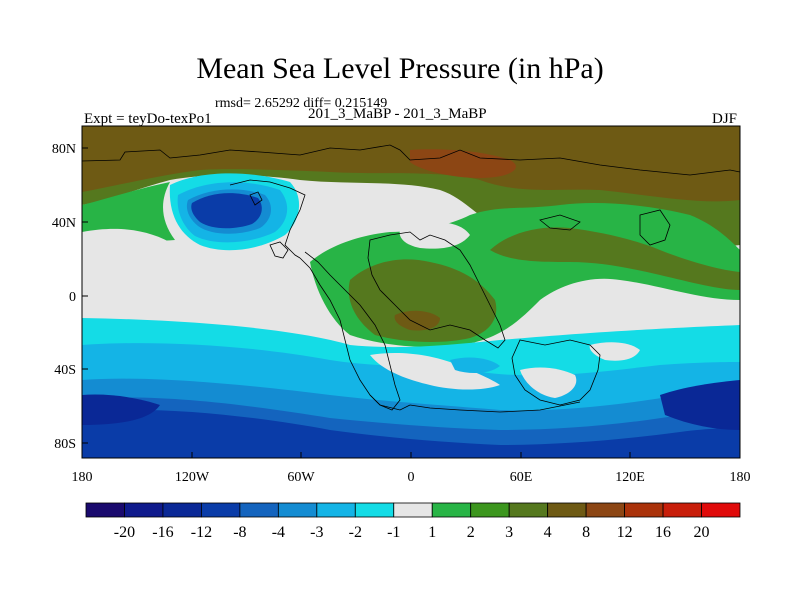 This screenshot has height=600, width=800. Describe the element at coordinates (355, 532) in the screenshot. I see `colorbar-label: -2` at that location.